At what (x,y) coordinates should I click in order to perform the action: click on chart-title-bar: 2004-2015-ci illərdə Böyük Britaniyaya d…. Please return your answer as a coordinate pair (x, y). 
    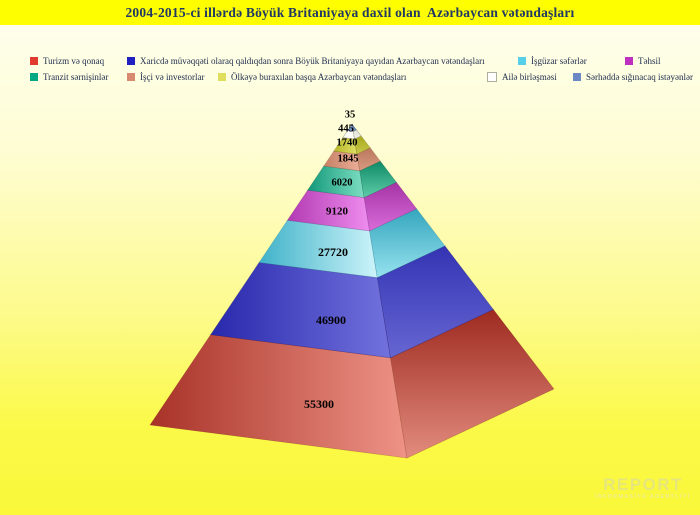
    Looking at the image, I should click on (350, 12).